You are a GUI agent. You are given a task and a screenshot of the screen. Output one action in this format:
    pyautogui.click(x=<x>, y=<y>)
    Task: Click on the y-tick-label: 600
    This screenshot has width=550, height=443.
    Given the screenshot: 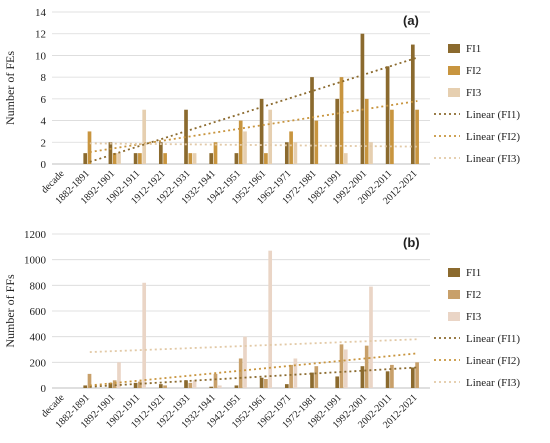 What is the action you would take?
    pyautogui.click(x=38, y=312)
    